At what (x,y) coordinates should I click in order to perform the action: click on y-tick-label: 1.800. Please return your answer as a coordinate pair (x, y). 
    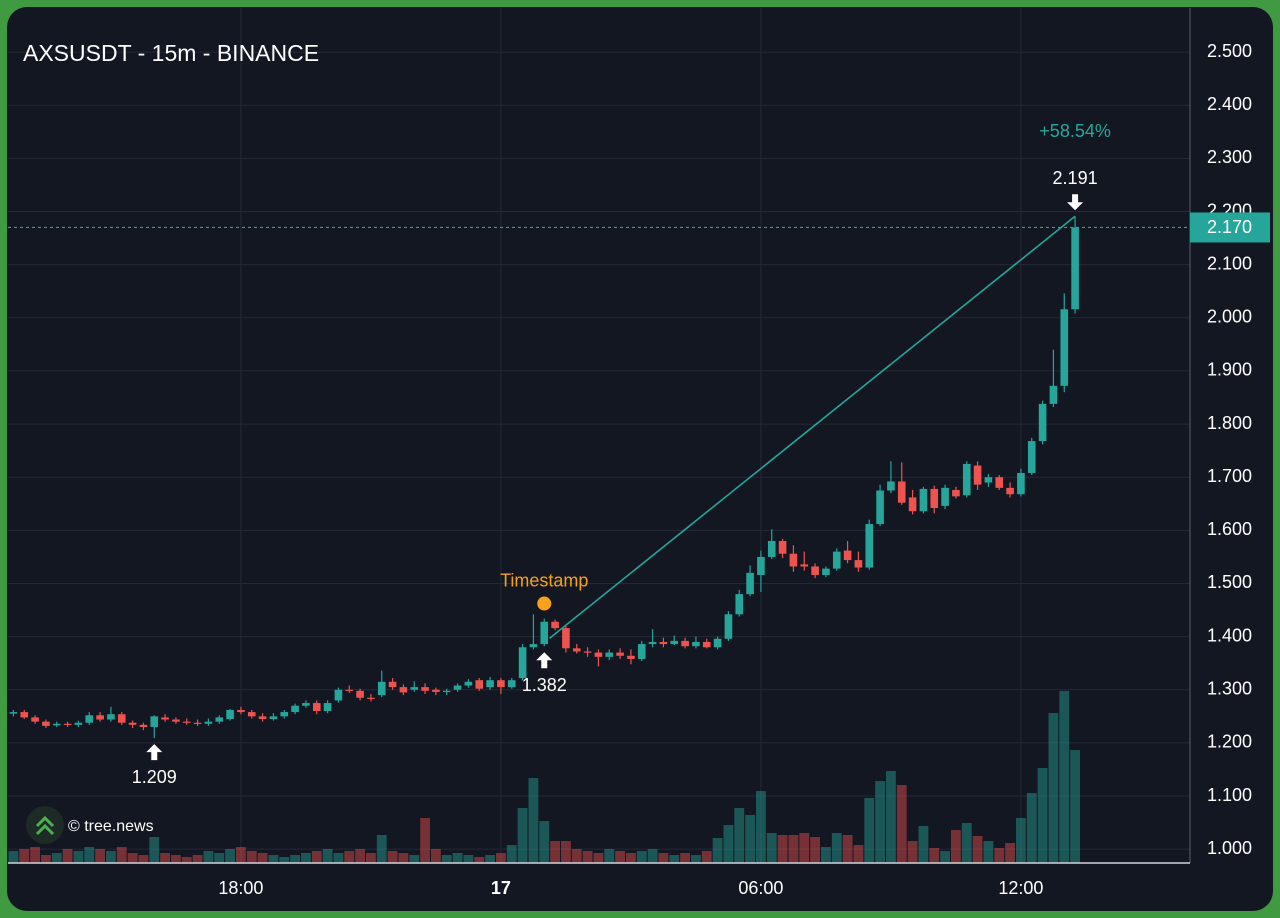
    Looking at the image, I should click on (1229, 423).